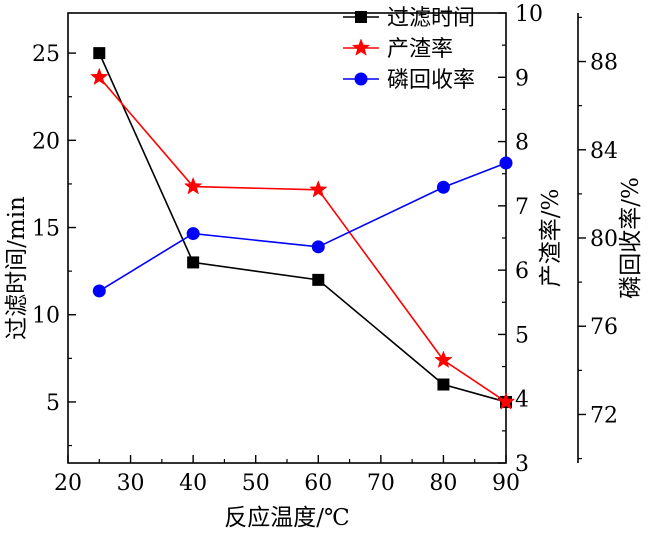 The image size is (650, 533). What do you see at coordinates (522, 143) in the screenshot?
I see `right1-tick-label: 8` at bounding box center [522, 143].